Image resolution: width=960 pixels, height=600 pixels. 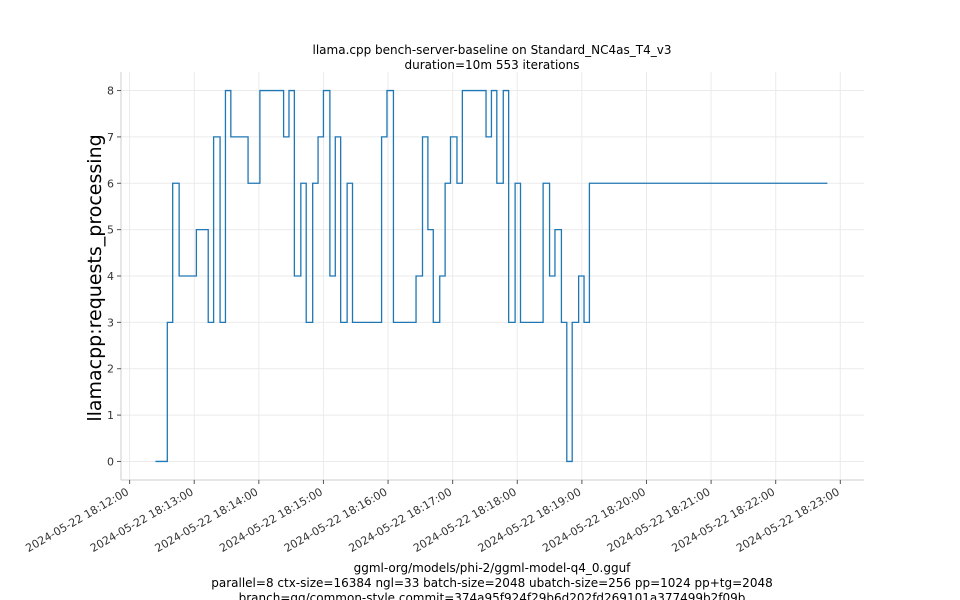 What do you see at coordinates (110, 415) in the screenshot?
I see `y-tick-label: 1` at bounding box center [110, 415].